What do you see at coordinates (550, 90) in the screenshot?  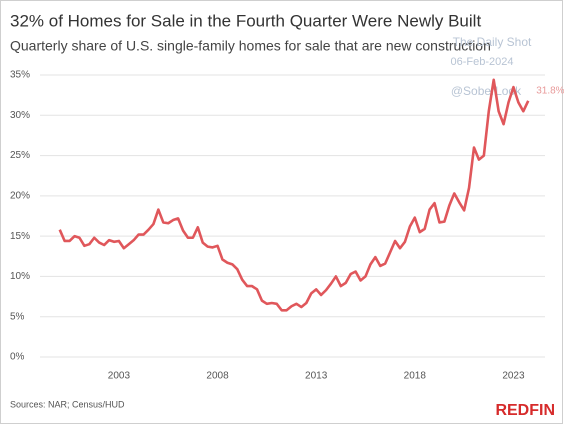 I see `value-label: 31.8%` at bounding box center [550, 90].